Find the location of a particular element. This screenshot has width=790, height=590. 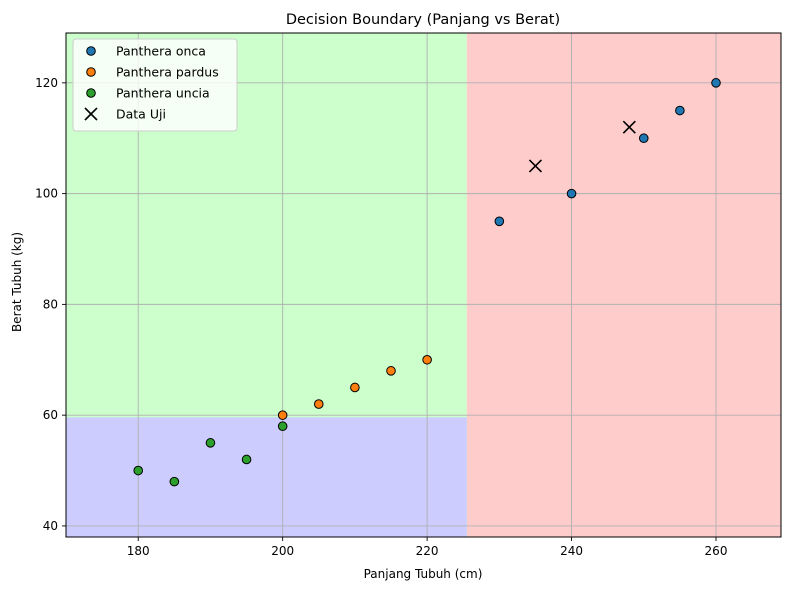

x-tick-label: 220 is located at coordinates (427, 551).